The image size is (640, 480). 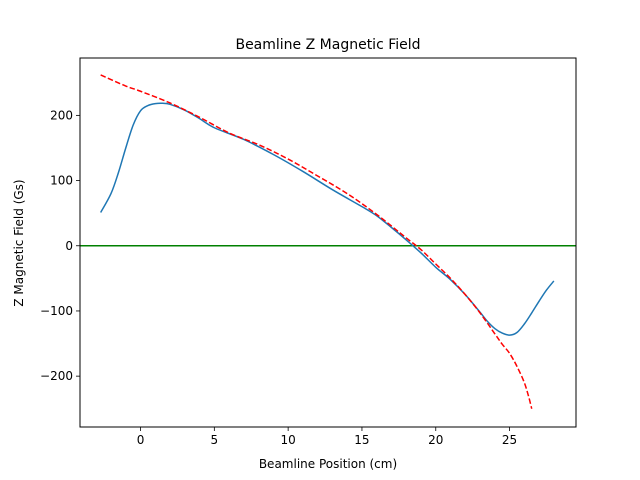 I want to click on x-axis: 0 5 10 15 20 25, so click(x=327, y=437).